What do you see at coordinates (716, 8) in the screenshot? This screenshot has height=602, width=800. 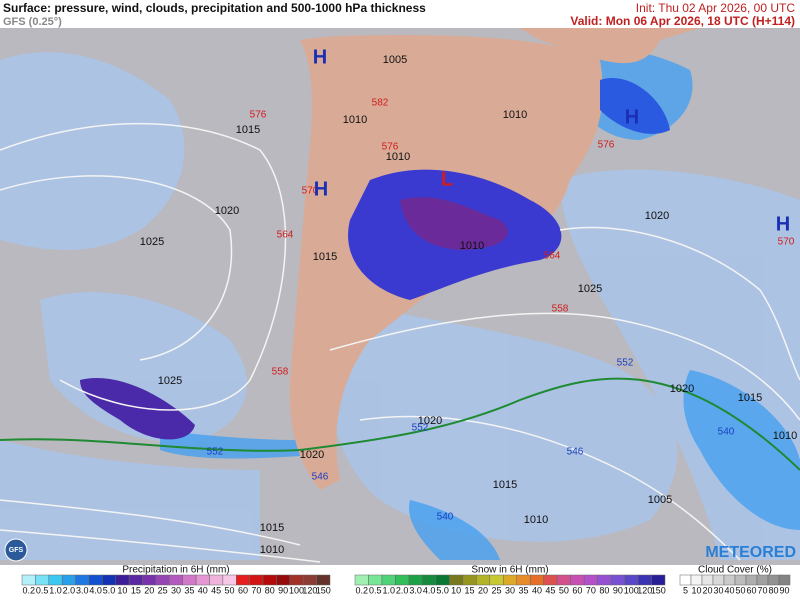 I see `init-time: Init: Thu 02 Apr 2026, 00 UTC` at bounding box center [716, 8].